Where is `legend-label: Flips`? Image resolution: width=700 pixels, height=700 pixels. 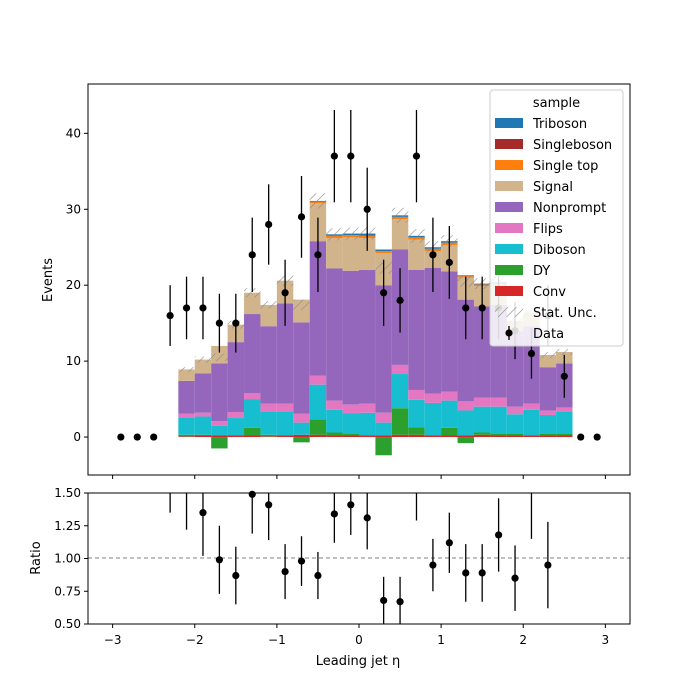 legend-label: Flips is located at coordinates (548, 229).